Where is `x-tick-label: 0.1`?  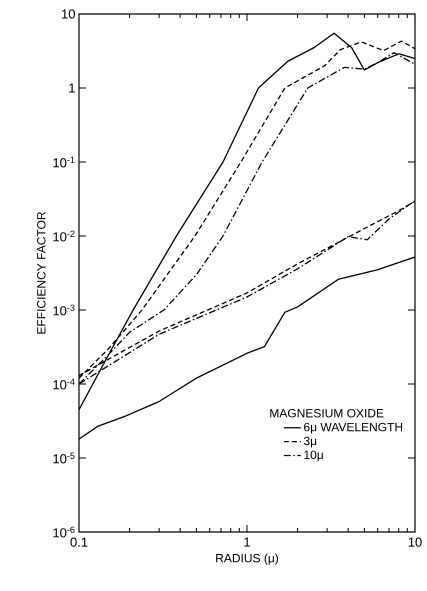 x-tick-label: 0.1 is located at coordinates (79, 542).